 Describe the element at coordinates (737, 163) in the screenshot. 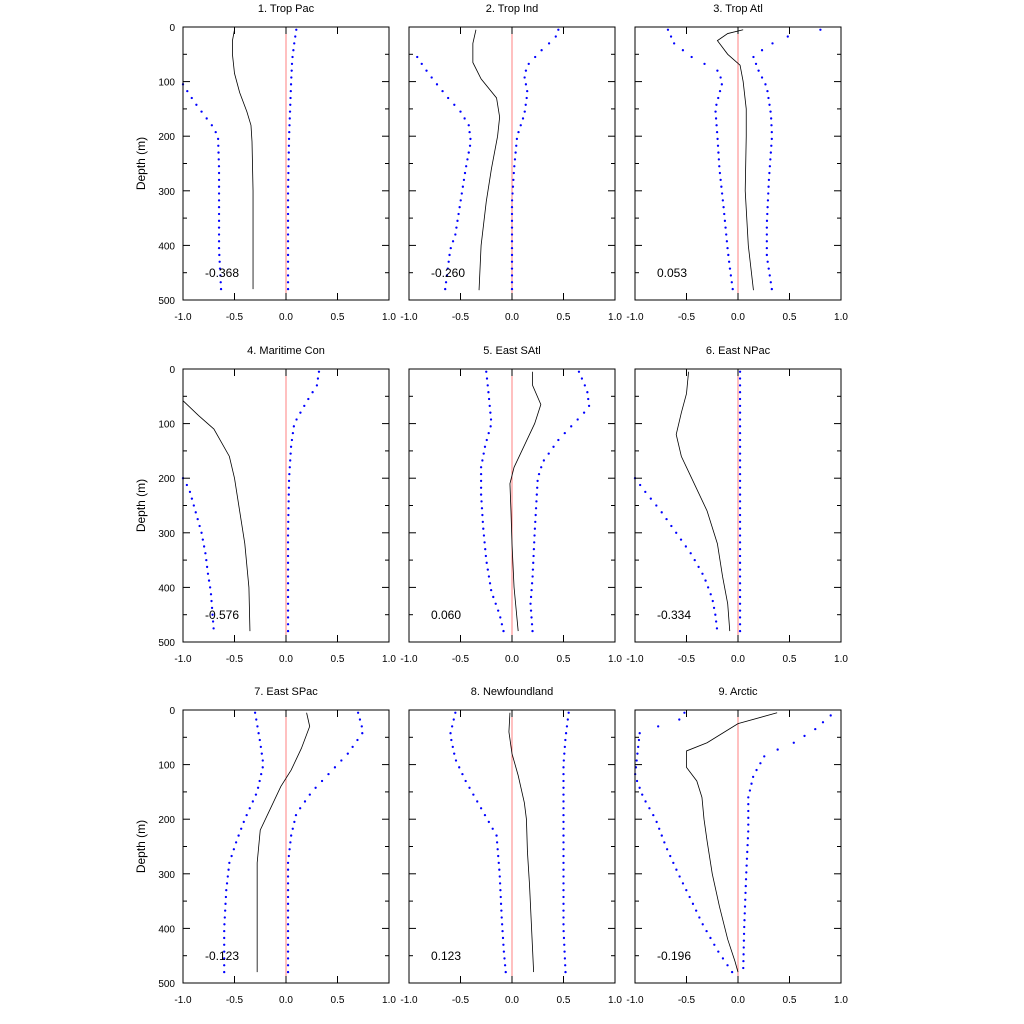

I see `panel-3: 3. Trop Atl 0.053 -1.0 -0.5 0.0 0.5 1.0` at that location.